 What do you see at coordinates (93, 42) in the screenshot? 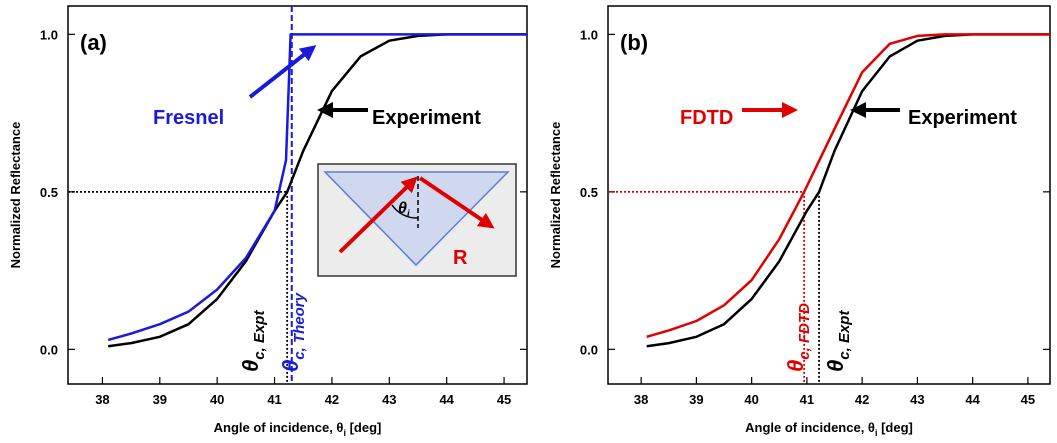
I see `panel-label: (a)` at bounding box center [93, 42].